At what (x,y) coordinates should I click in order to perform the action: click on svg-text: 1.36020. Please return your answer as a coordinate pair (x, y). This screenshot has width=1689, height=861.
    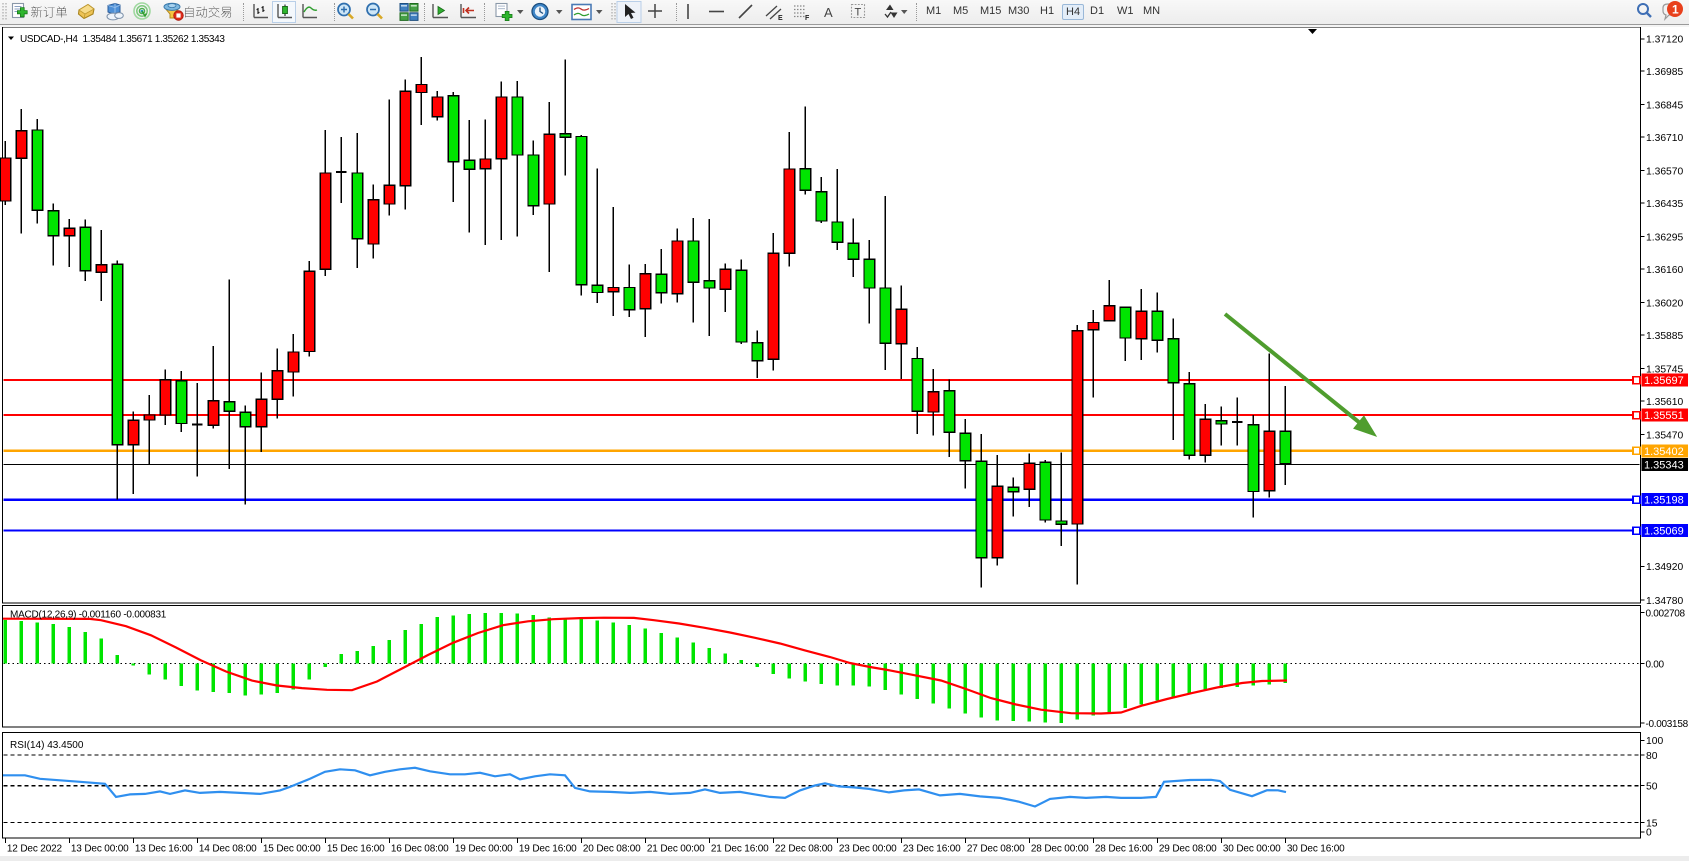
    Looking at the image, I should click on (1664, 303).